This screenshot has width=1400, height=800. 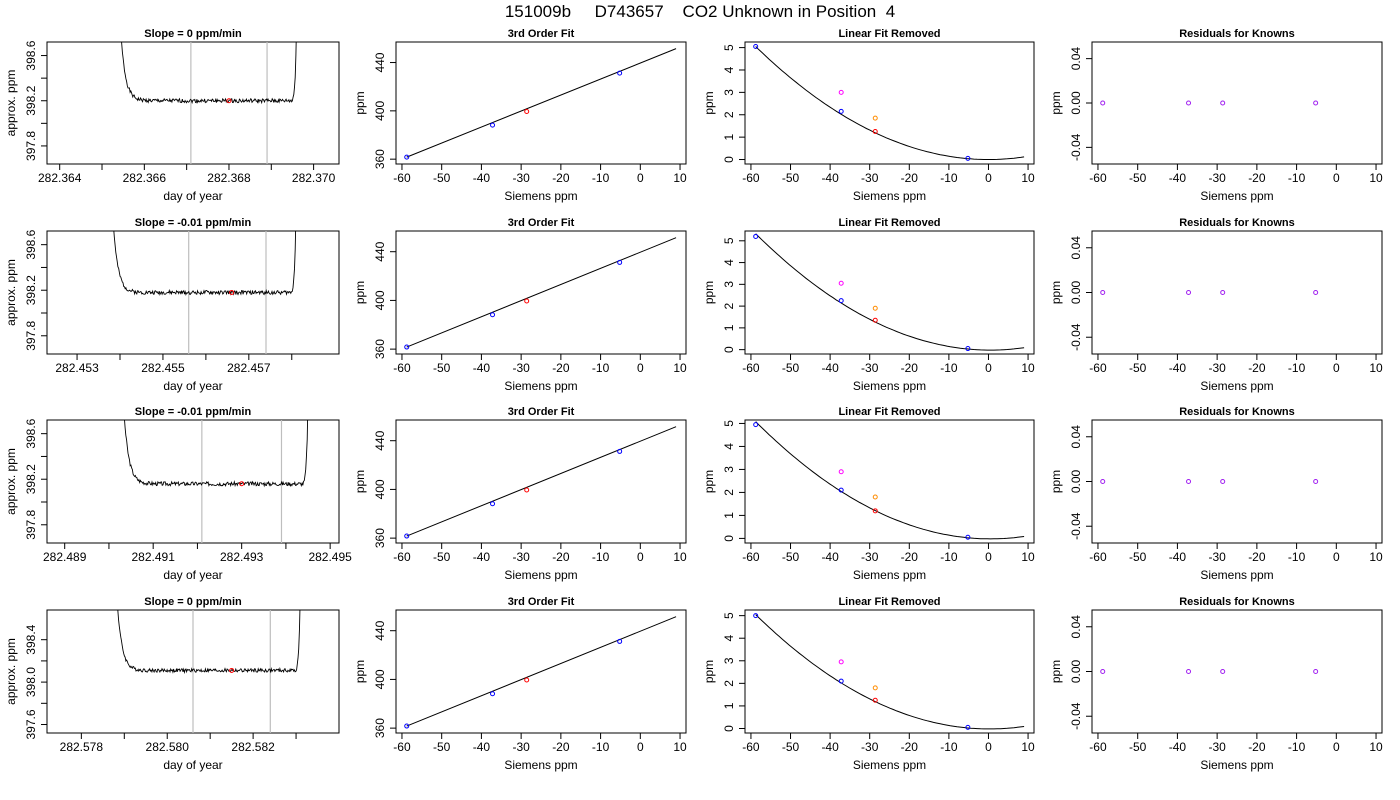 I want to click on y-tick-label: 3, so click(x=729, y=92).